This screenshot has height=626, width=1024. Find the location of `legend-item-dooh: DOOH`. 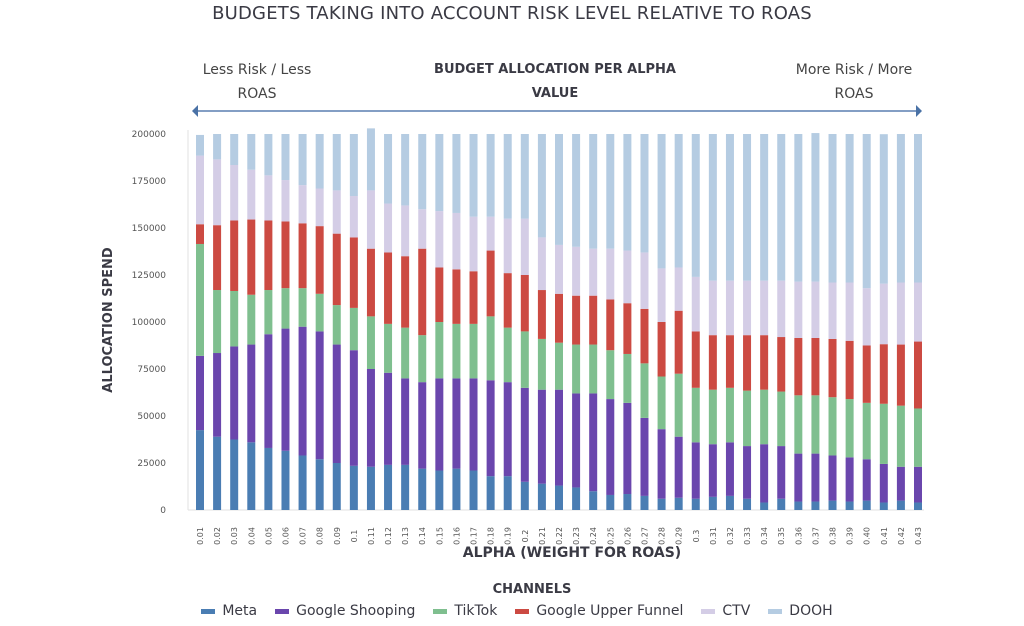

legend-item-dooh: DOOH is located at coordinates (800, 611).